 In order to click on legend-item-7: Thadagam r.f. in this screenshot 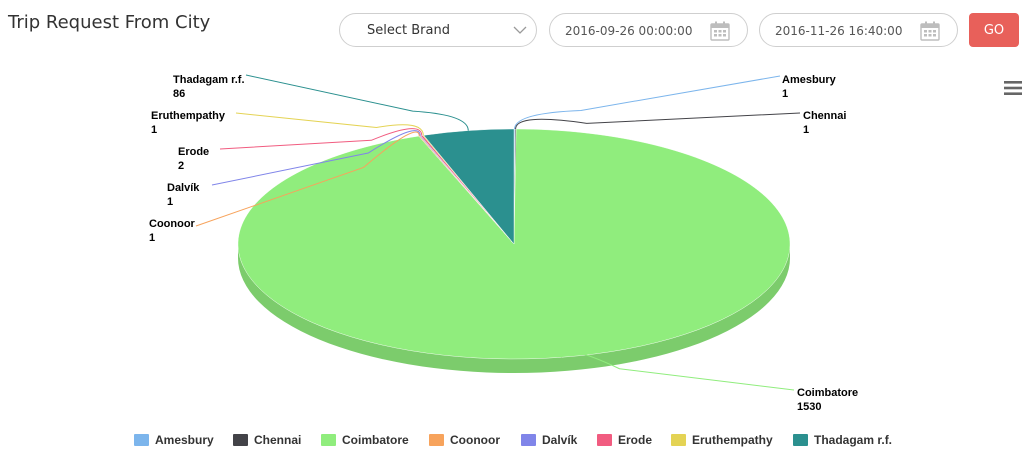, I will do `click(842, 440)`.